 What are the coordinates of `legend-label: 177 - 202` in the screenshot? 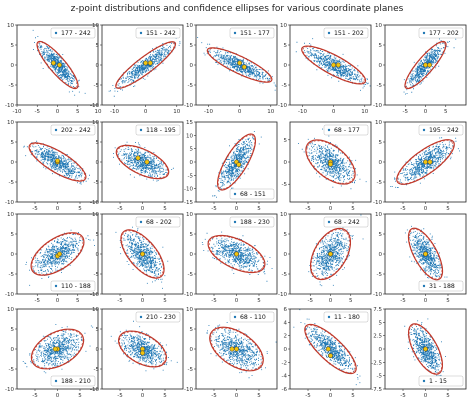 It's located at (444, 33).